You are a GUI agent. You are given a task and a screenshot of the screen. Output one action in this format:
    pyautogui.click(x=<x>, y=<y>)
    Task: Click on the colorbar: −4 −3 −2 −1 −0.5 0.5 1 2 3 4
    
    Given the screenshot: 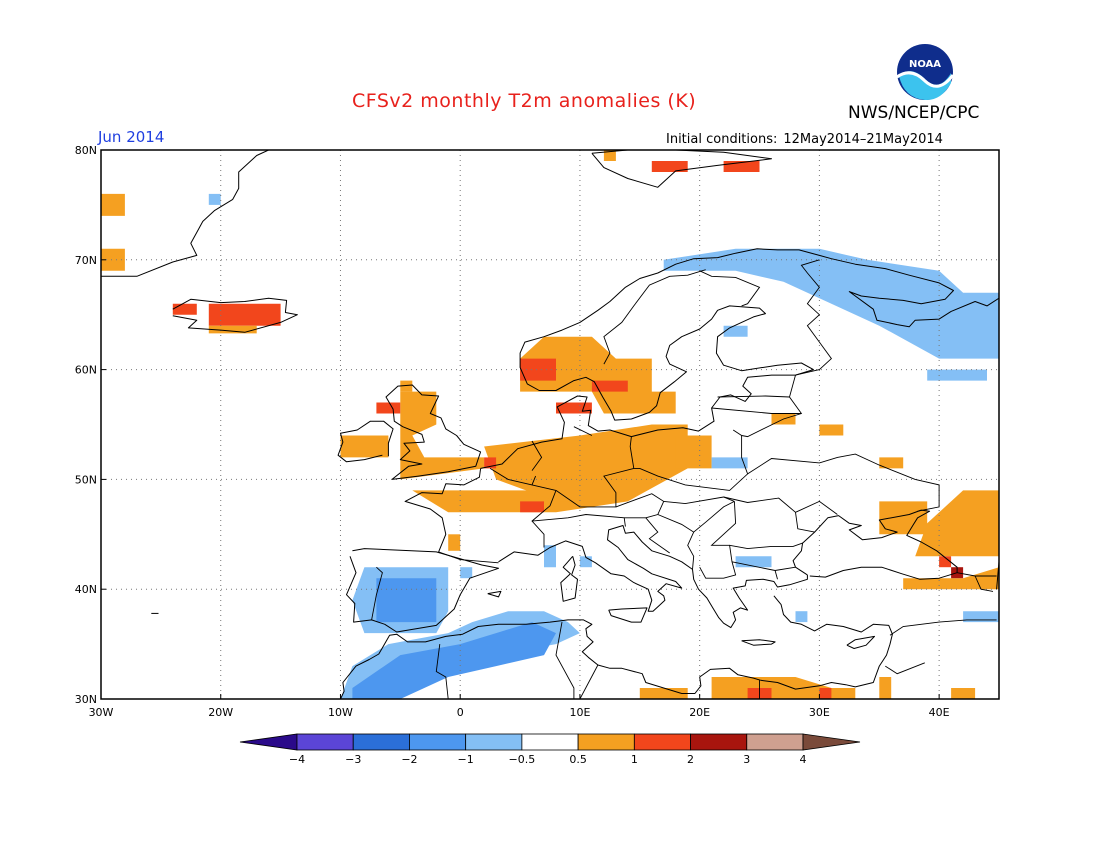 What is the action you would take?
    pyautogui.click(x=550, y=749)
    